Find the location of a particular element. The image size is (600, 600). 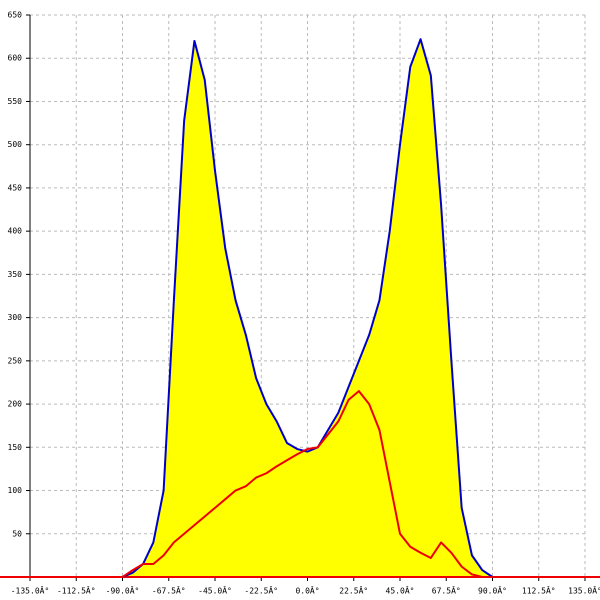

y-tick-label: 200 is located at coordinates (15, 404).